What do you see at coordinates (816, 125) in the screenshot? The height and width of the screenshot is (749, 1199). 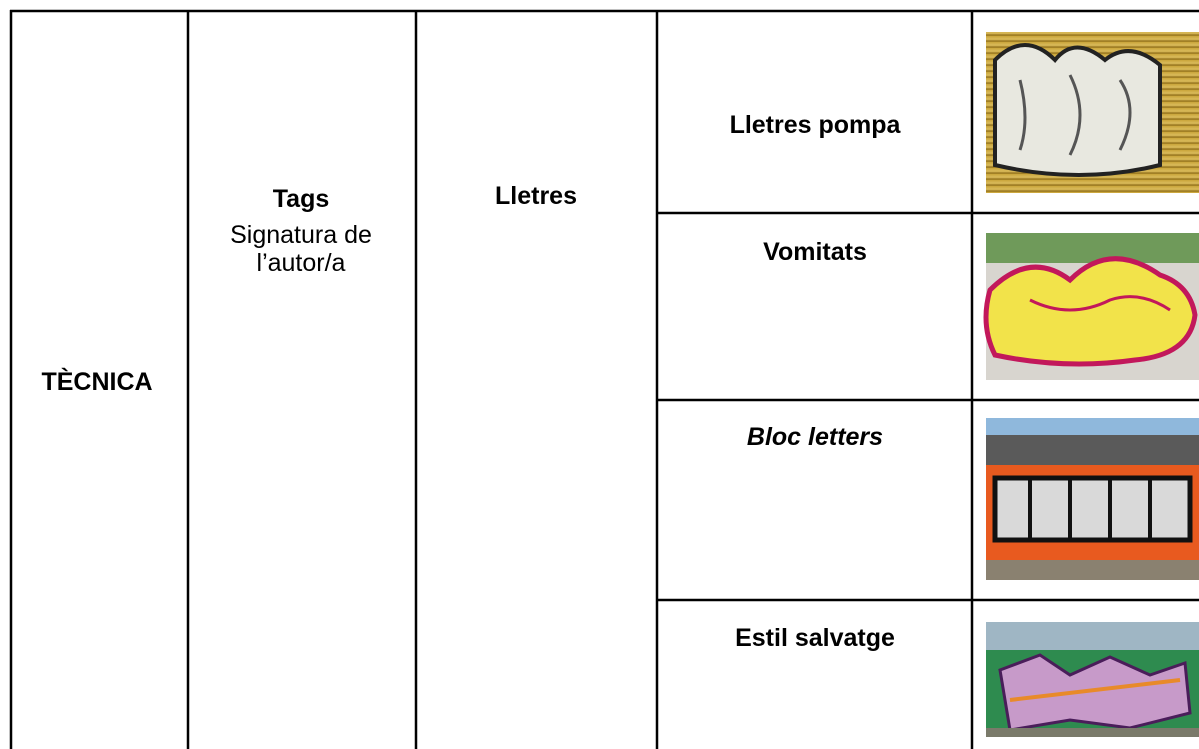 I see `style-label: Lletres pompa` at bounding box center [816, 125].